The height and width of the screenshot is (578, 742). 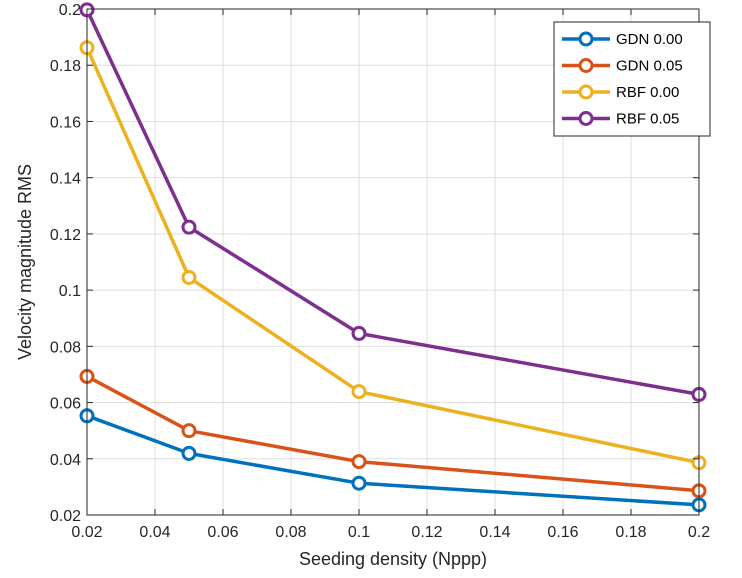 What do you see at coordinates (699, 532) in the screenshot?
I see `x-tick-label: 0.2` at bounding box center [699, 532].